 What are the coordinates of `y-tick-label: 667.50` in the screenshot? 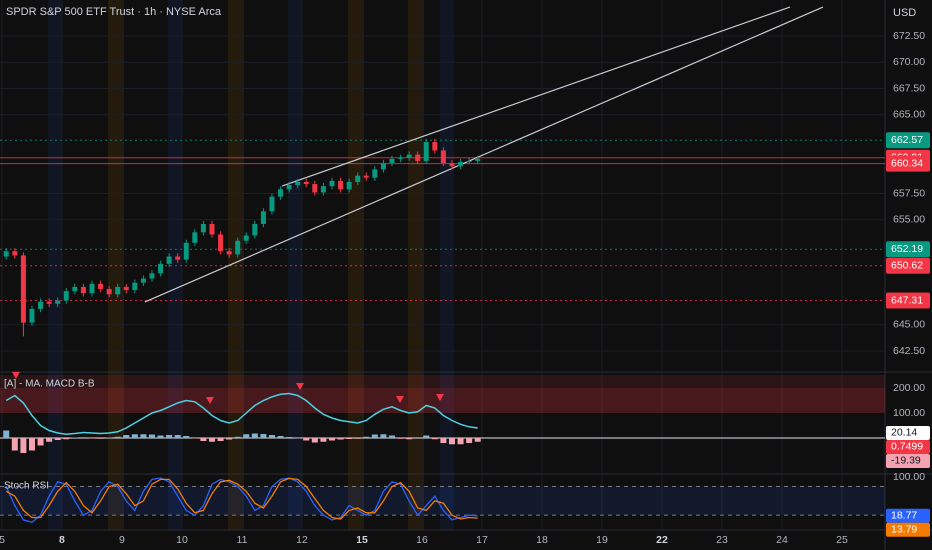 It's located at (909, 88).